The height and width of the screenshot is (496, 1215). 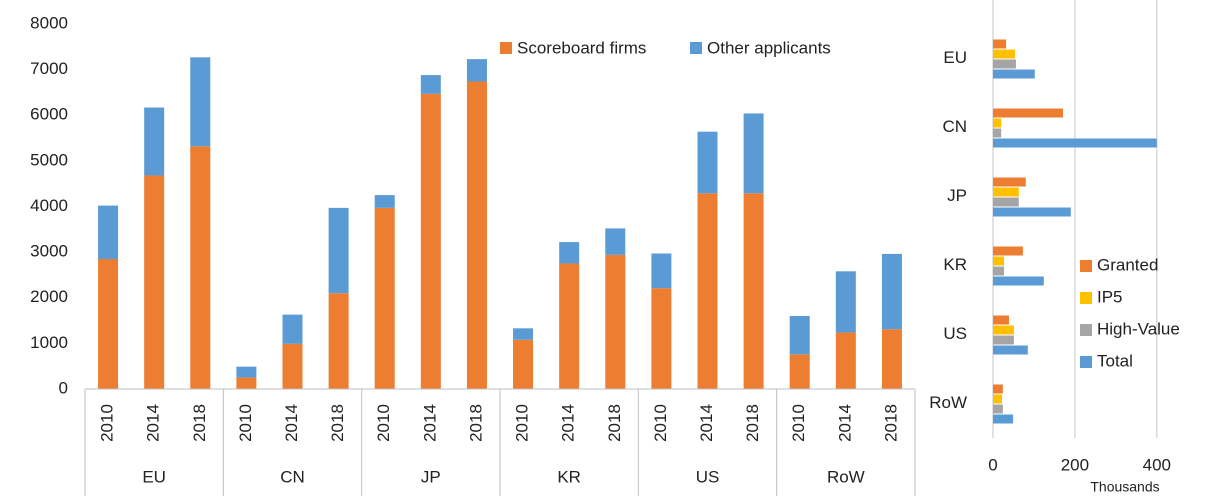 I want to click on group-label: US, so click(x=708, y=476).